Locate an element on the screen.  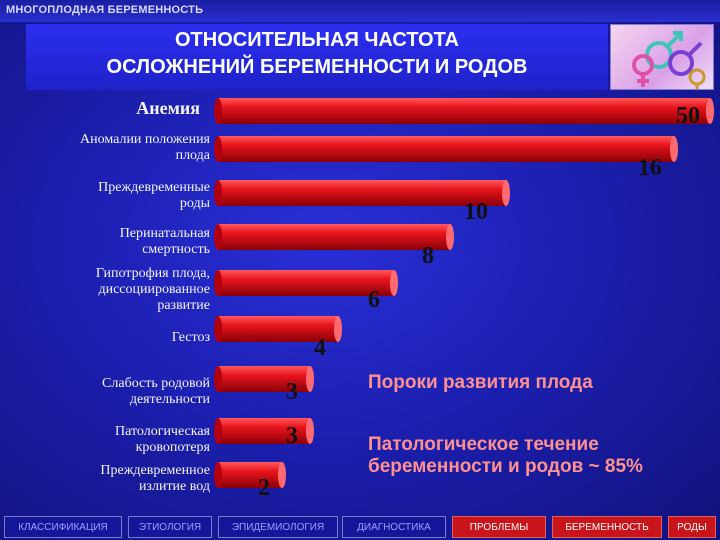
value-label: 2 is located at coordinates (264, 488).